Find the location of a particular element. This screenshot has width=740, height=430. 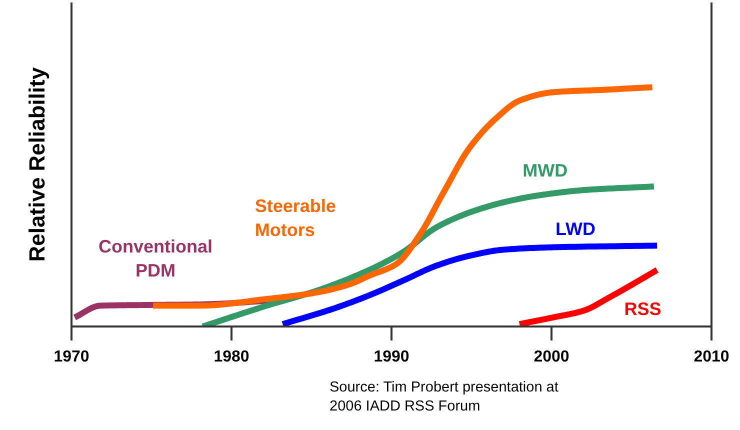

series-label: Conventional PDM is located at coordinates (155, 258).